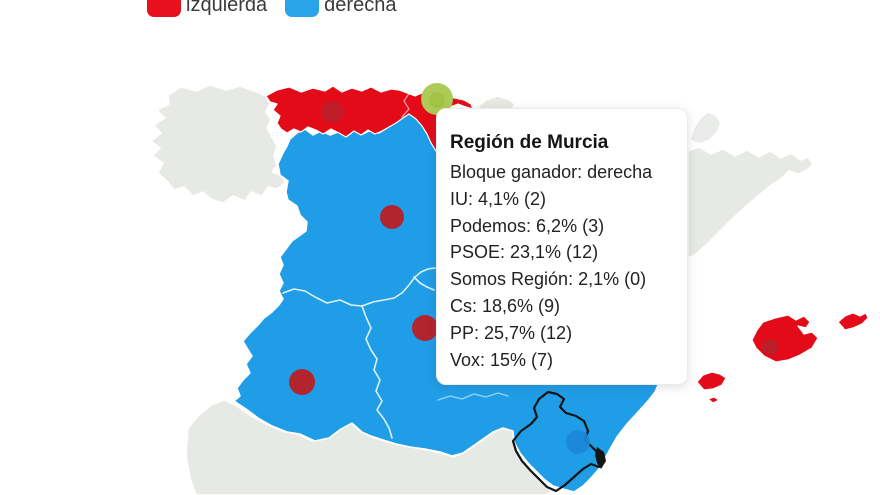 Image resolution: width=880 pixels, height=495 pixels. What do you see at coordinates (853, 321) in the screenshot?
I see `region-menorca` at bounding box center [853, 321].